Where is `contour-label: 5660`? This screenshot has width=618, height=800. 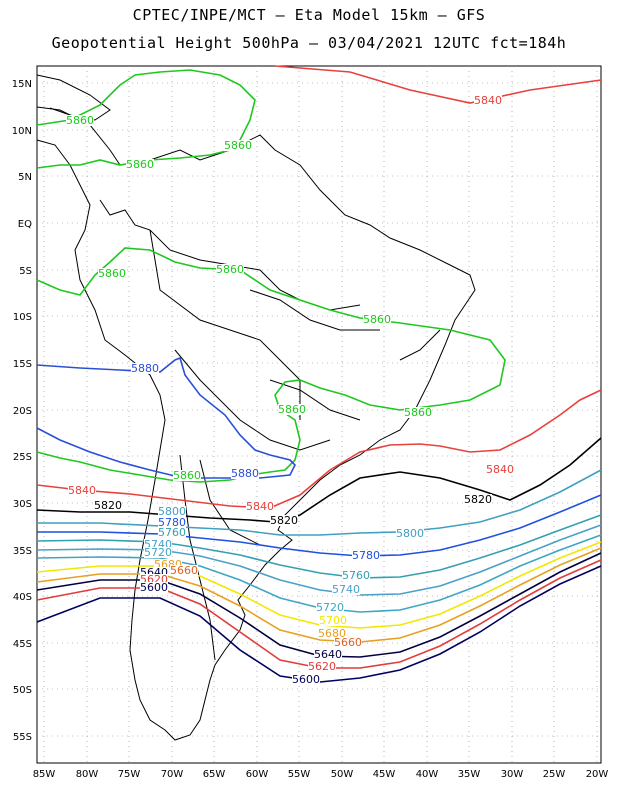
contour-label: 5660 is located at coordinates (184, 570).